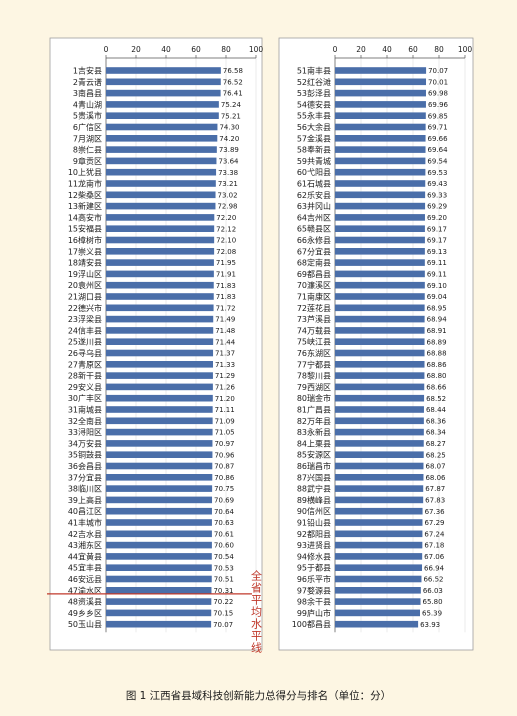 The height and width of the screenshot is (716, 517). What do you see at coordinates (136, 49) in the screenshot?
I see `x-tick-label: 20` at bounding box center [136, 49].